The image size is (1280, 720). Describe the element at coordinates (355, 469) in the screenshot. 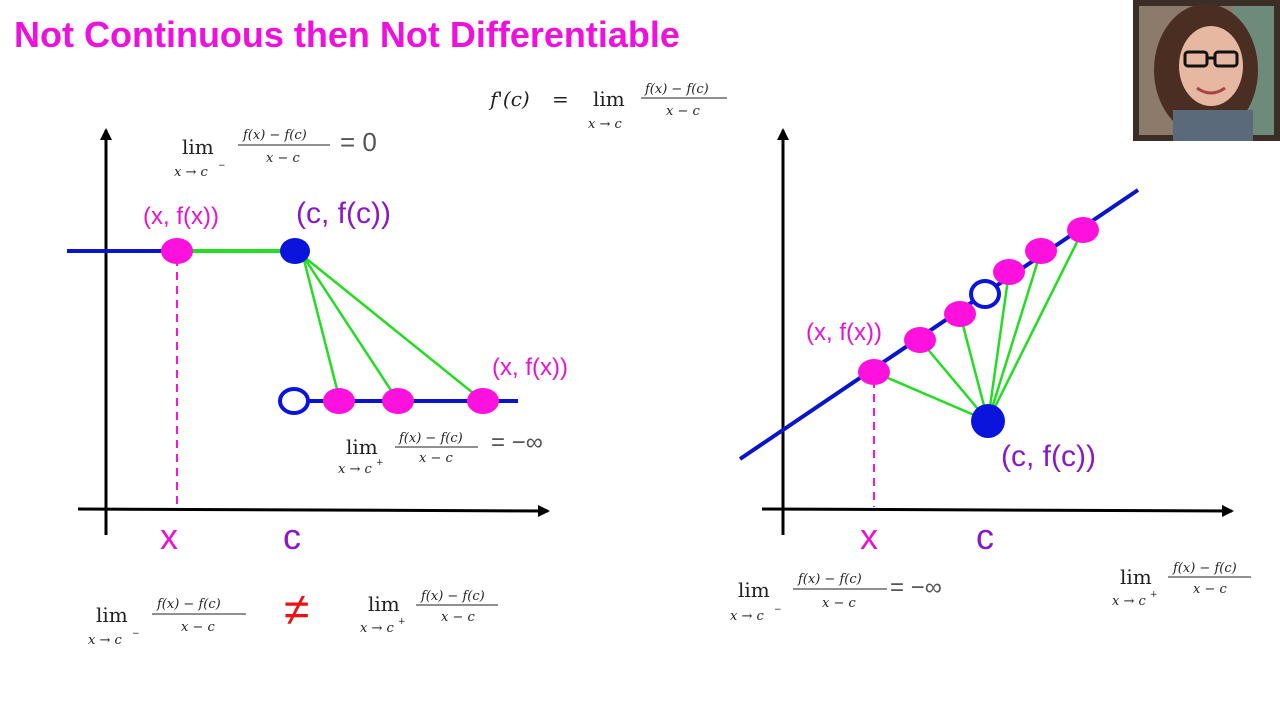

I see `left-right-limit-sub: x → c` at that location.